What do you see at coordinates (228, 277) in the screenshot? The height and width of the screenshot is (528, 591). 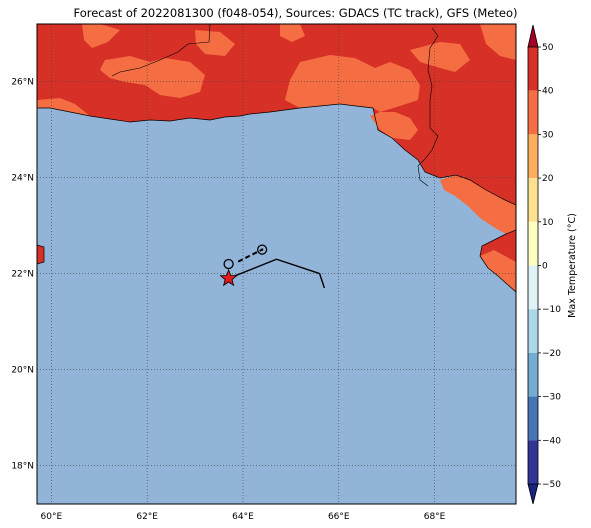 I see `storm-position-star-icon` at bounding box center [228, 277].